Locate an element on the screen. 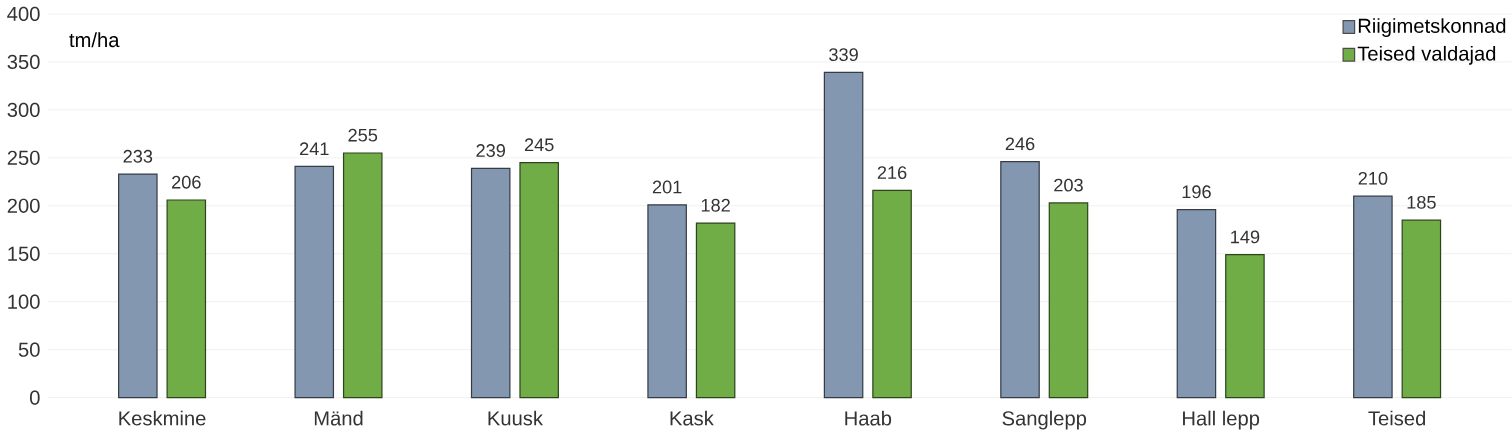  y-tick-label: 0 is located at coordinates (35, 397).